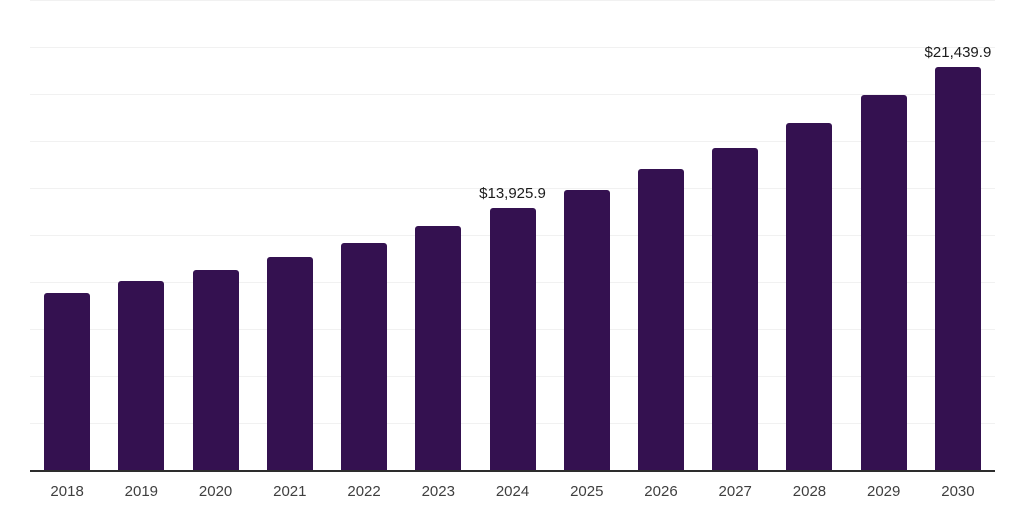 The height and width of the screenshot is (512, 1024). Describe the element at coordinates (438, 348) in the screenshot. I see `bar-2023` at that location.